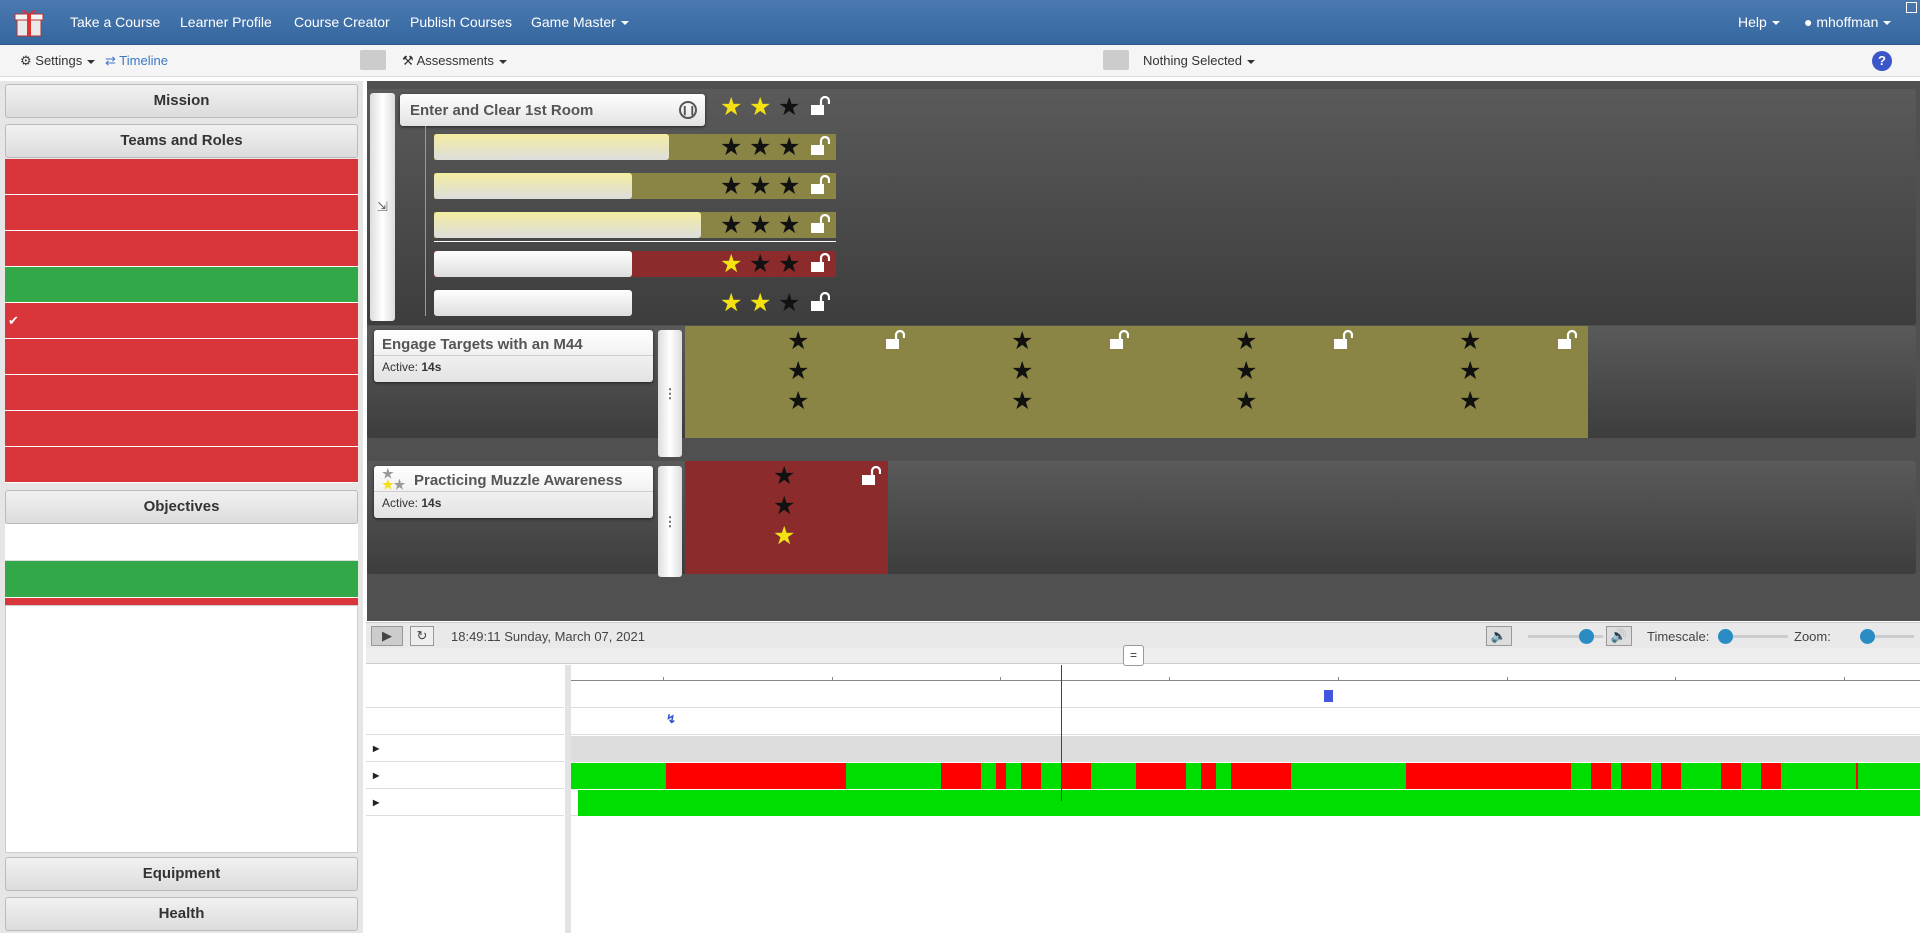  I want to click on pause-icon: ❙❙, so click(688, 110).